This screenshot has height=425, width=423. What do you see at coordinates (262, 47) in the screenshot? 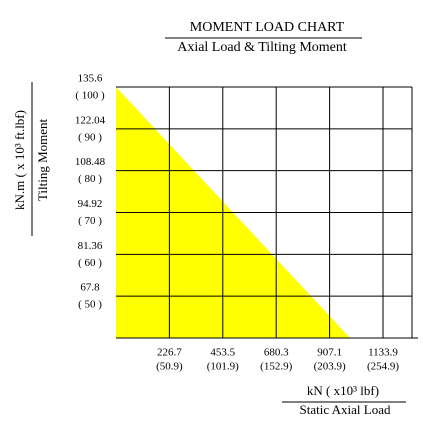
I see `chart-subtitle: Axial Load & Tilting Moment` at bounding box center [262, 47].